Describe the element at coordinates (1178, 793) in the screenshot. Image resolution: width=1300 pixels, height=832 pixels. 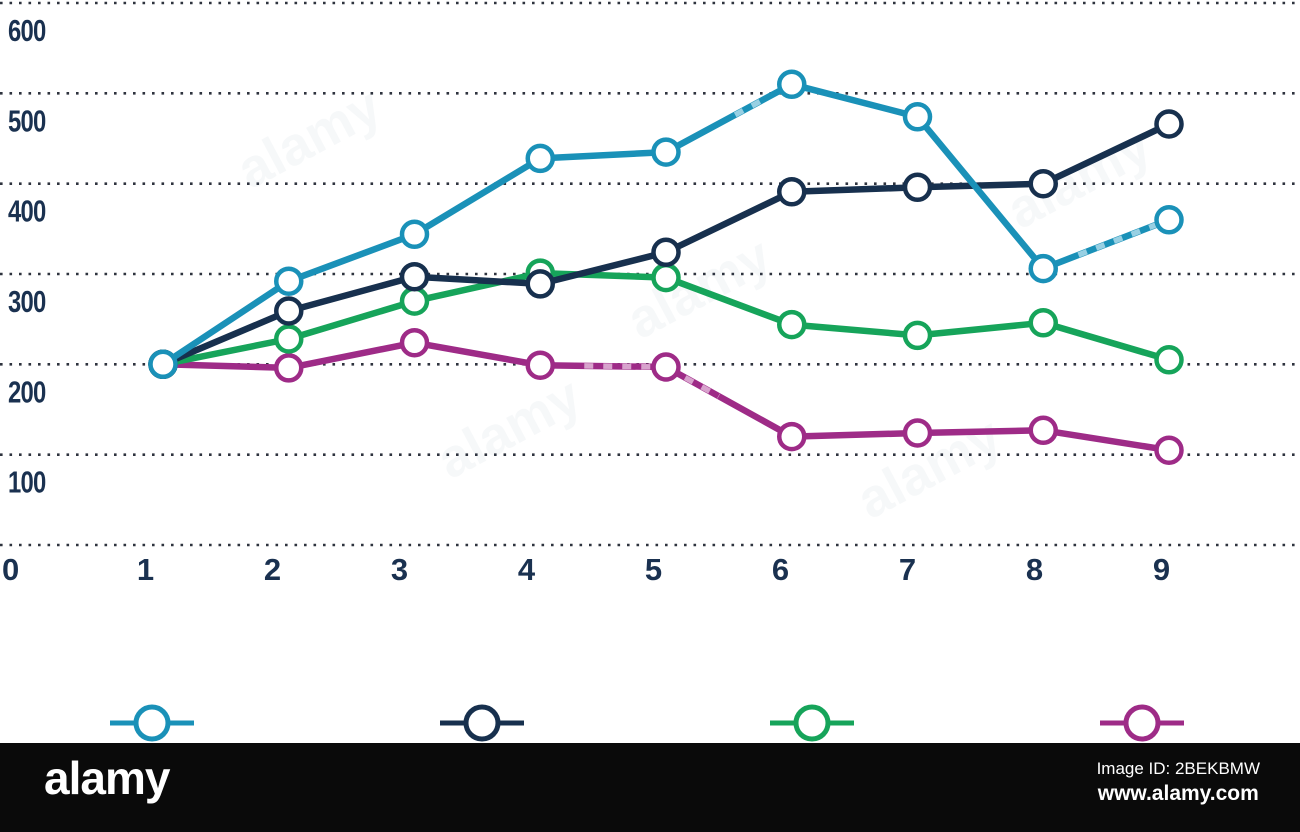
I see `alamy-url-label: www.alamy.com` at that location.